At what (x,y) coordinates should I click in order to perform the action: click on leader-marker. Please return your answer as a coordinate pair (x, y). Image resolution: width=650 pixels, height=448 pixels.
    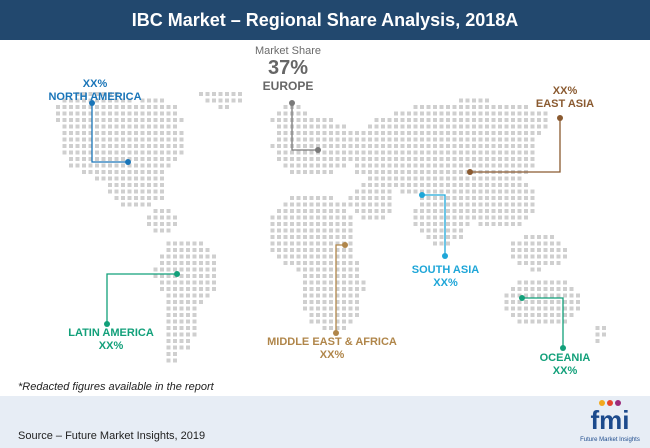
    Looking at the image, I should click on (107, 324).